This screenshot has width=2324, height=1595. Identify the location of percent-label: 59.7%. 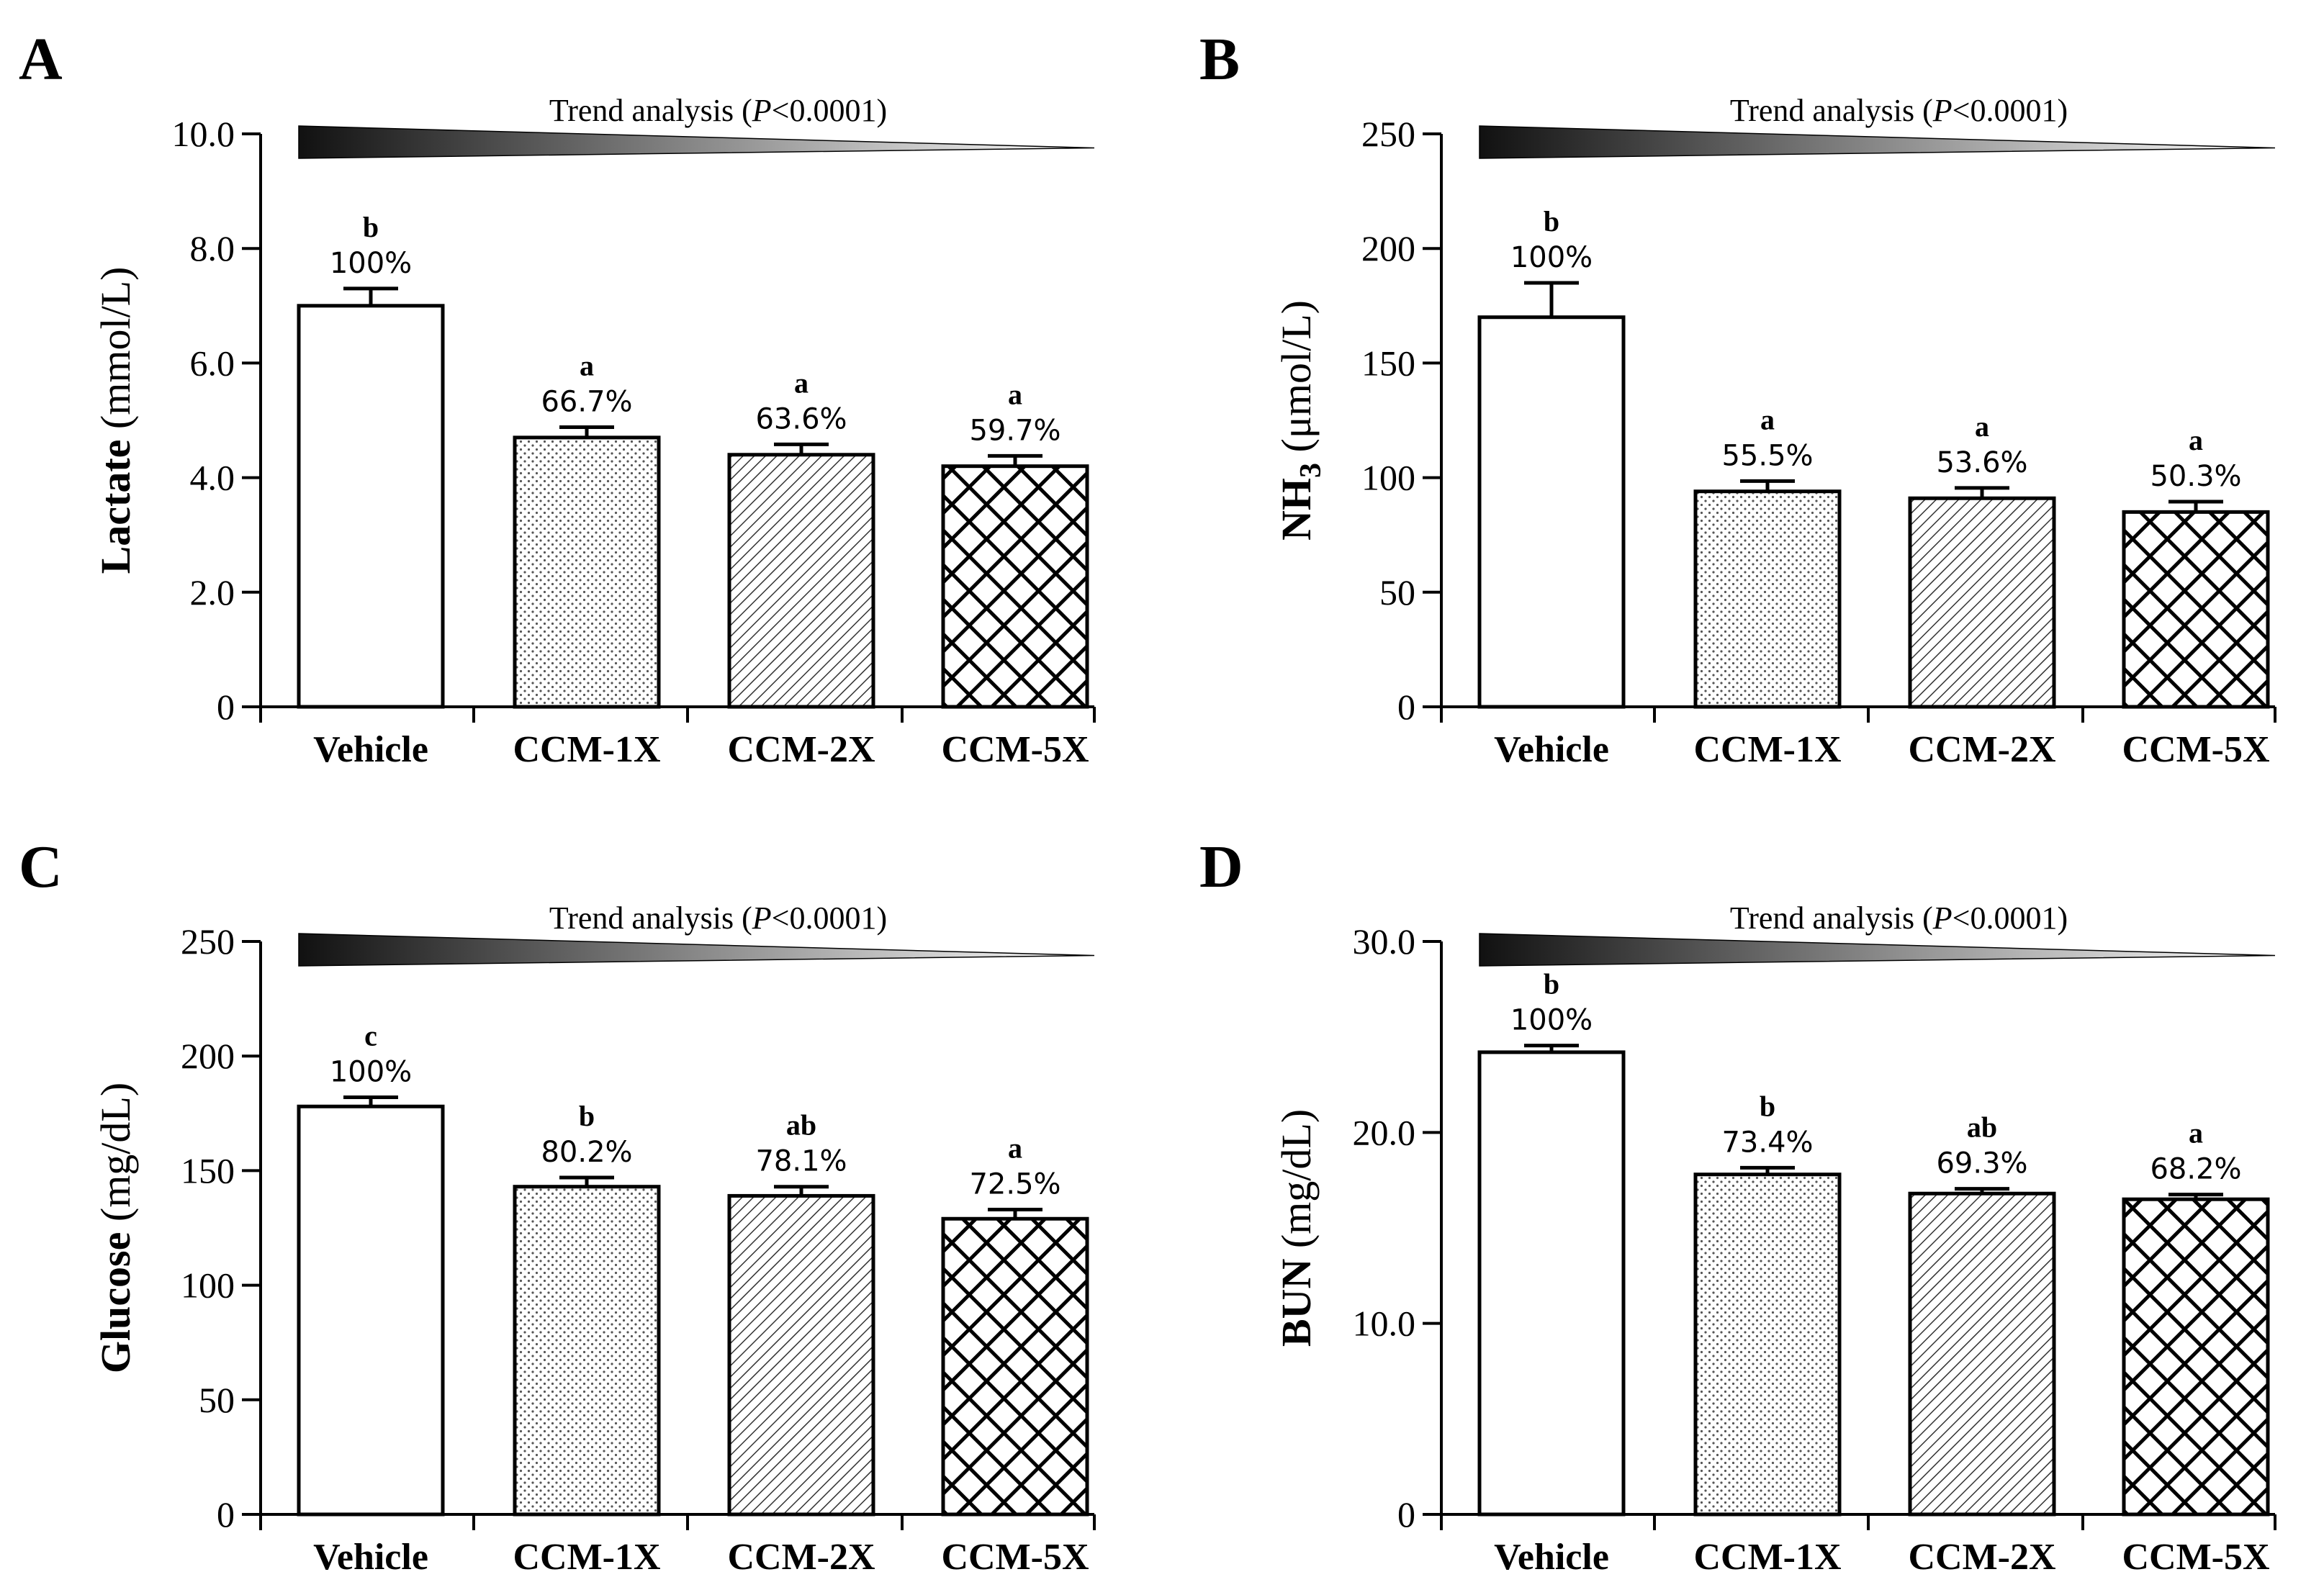
(1015, 431).